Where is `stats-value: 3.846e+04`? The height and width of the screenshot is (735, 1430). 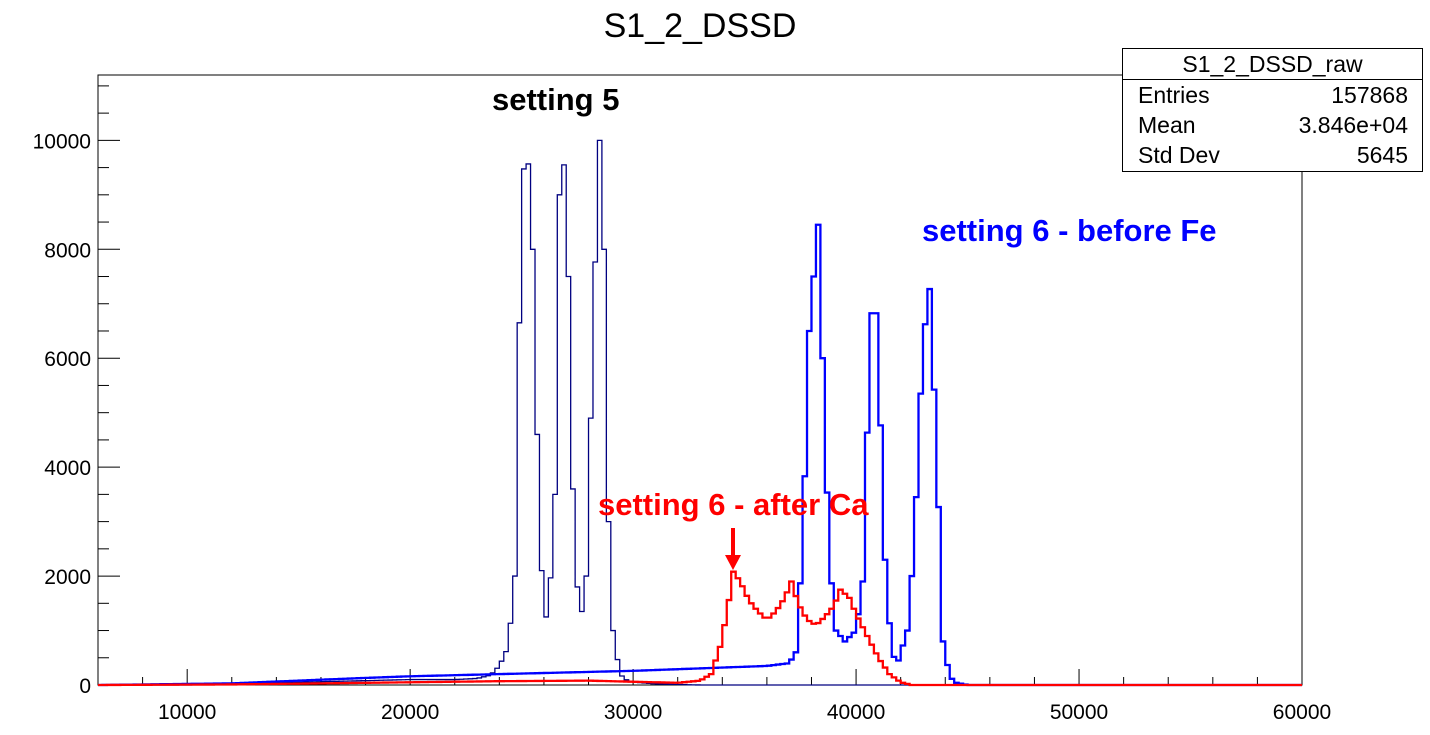 stats-value: 3.846e+04 is located at coordinates (1353, 125).